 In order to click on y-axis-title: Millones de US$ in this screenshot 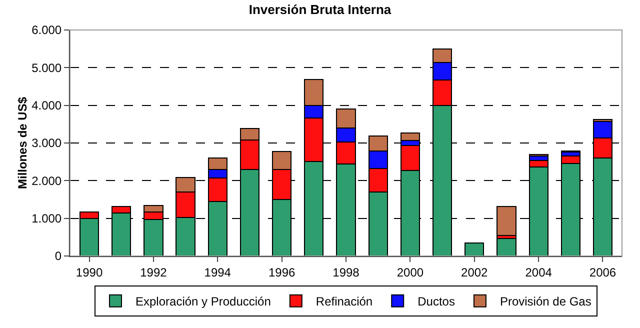, I will do `click(23, 143)`.